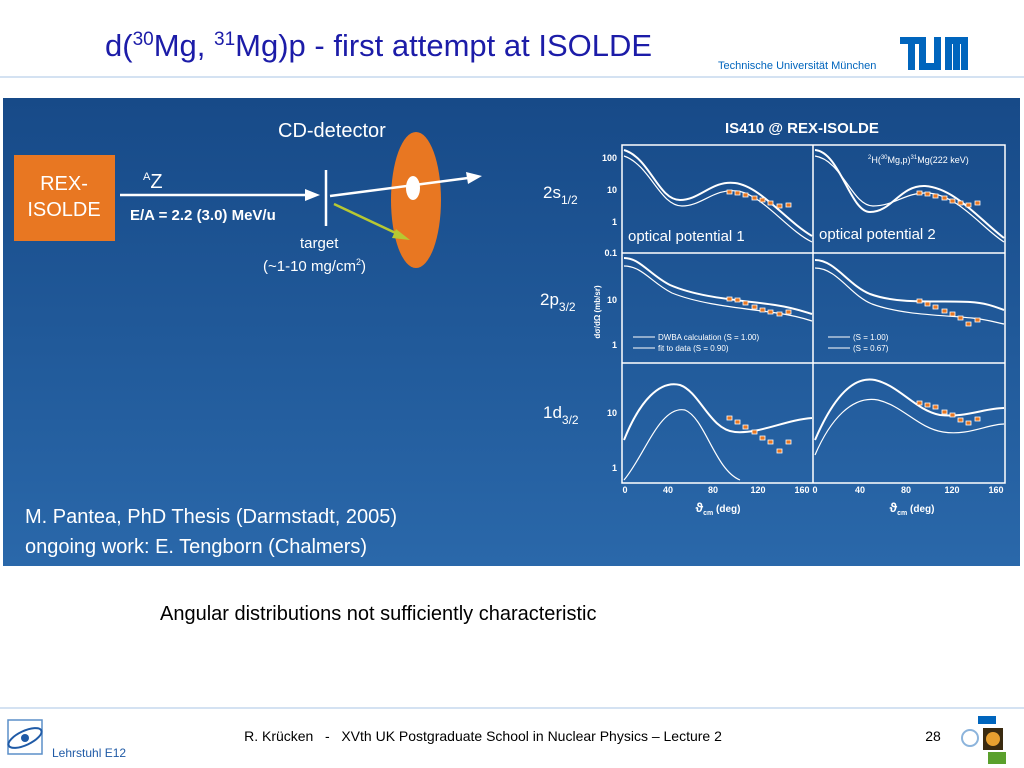  I want to click on detector-label: CD-detector, so click(332, 131).